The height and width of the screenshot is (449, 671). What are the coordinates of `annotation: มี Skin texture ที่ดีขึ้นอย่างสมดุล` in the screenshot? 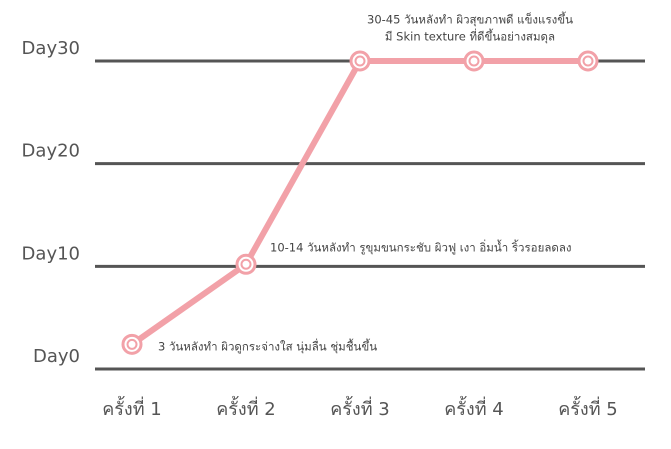 It's located at (470, 36).